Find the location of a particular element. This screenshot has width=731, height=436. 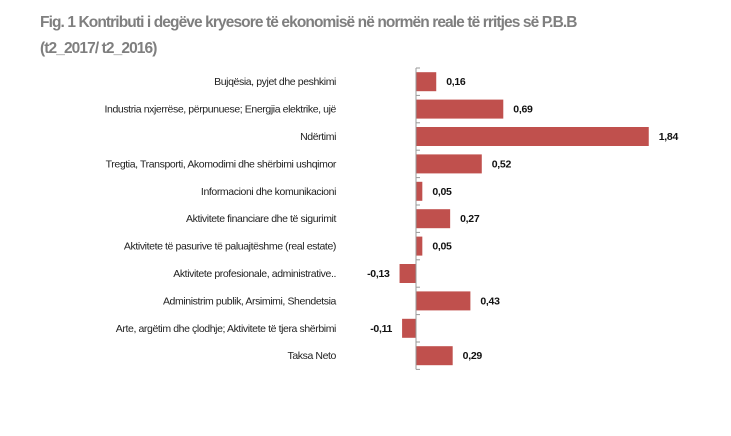

category-label: Aktivitete financiare dhe të sigurimit is located at coordinates (261, 219).